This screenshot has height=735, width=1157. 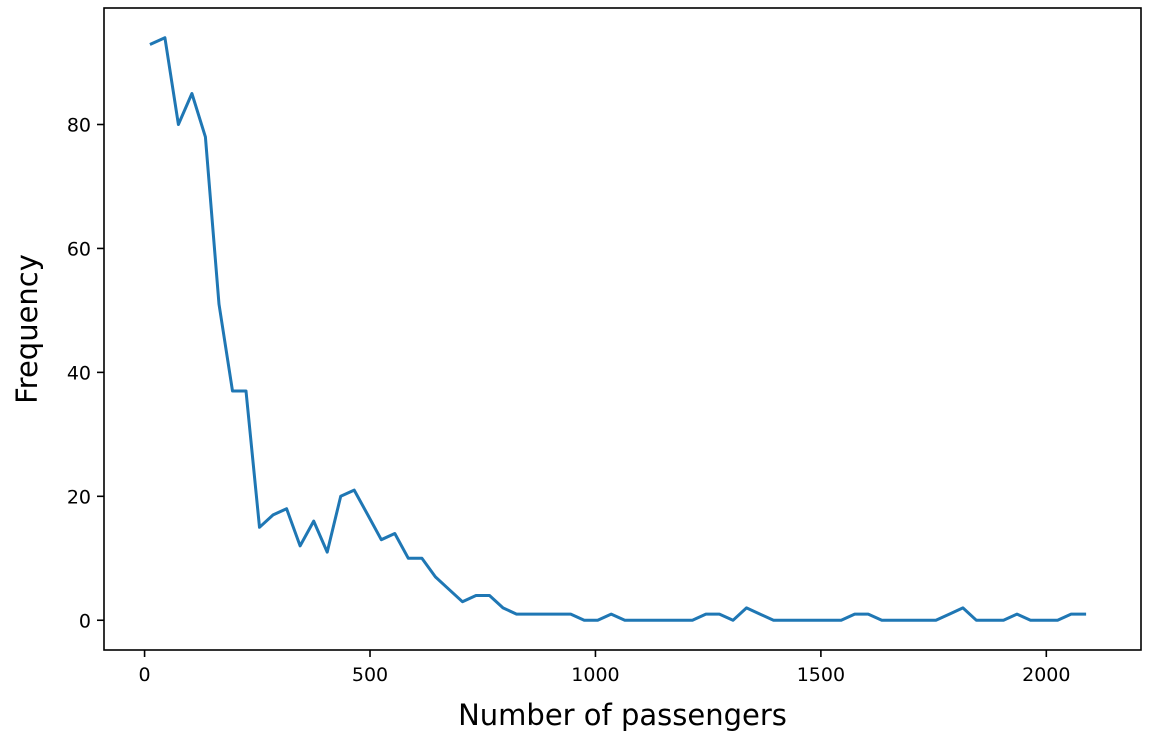 What do you see at coordinates (79, 249) in the screenshot?
I see `y-tick-label: 60` at bounding box center [79, 249].